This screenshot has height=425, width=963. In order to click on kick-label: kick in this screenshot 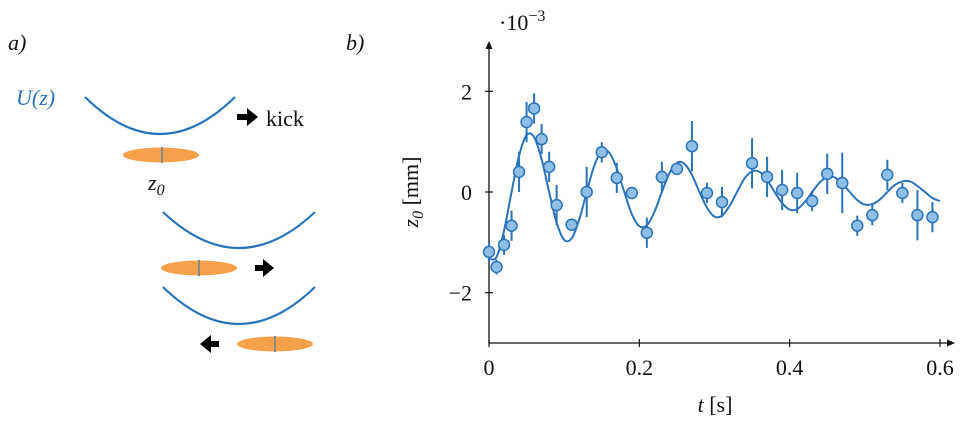, I will do `click(285, 118)`.